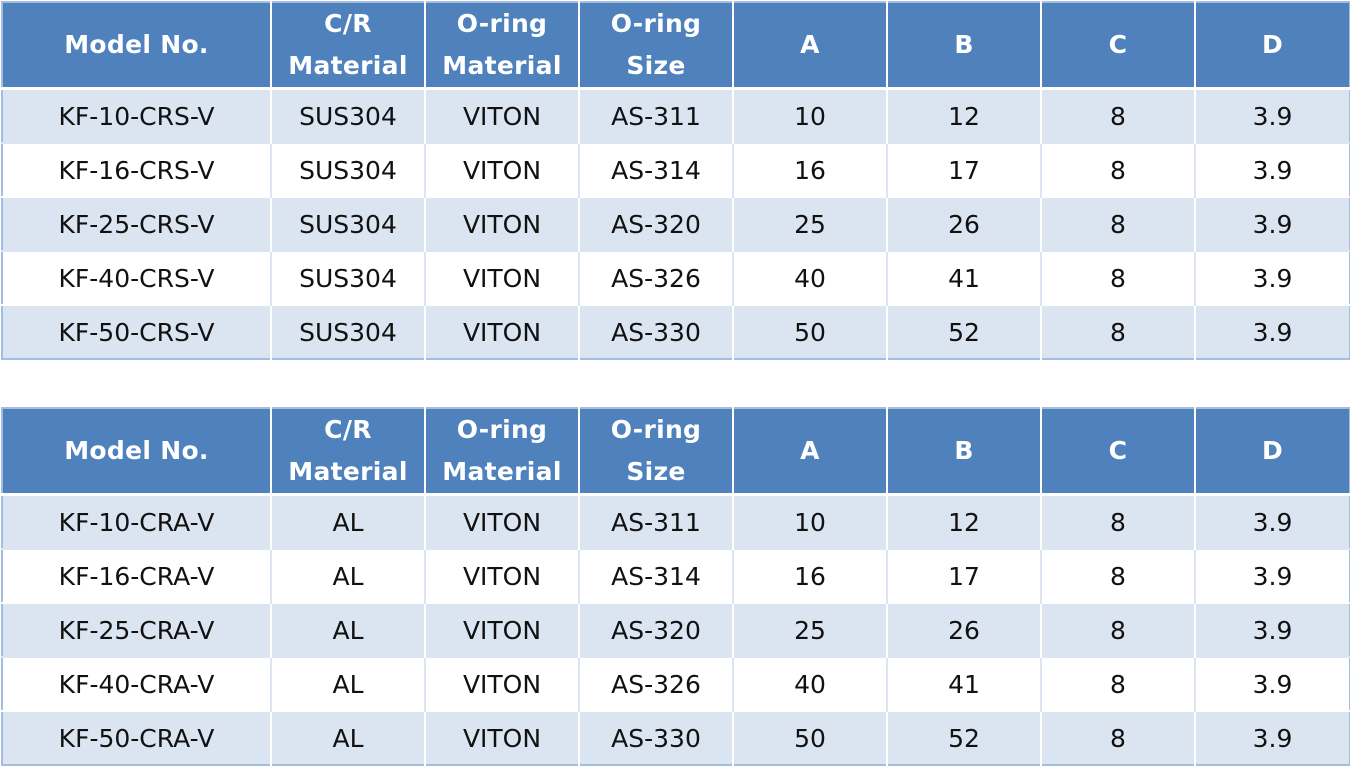 Image resolution: width=1350 pixels, height=766 pixels. I want to click on cell-b: 41, so click(963, 277).